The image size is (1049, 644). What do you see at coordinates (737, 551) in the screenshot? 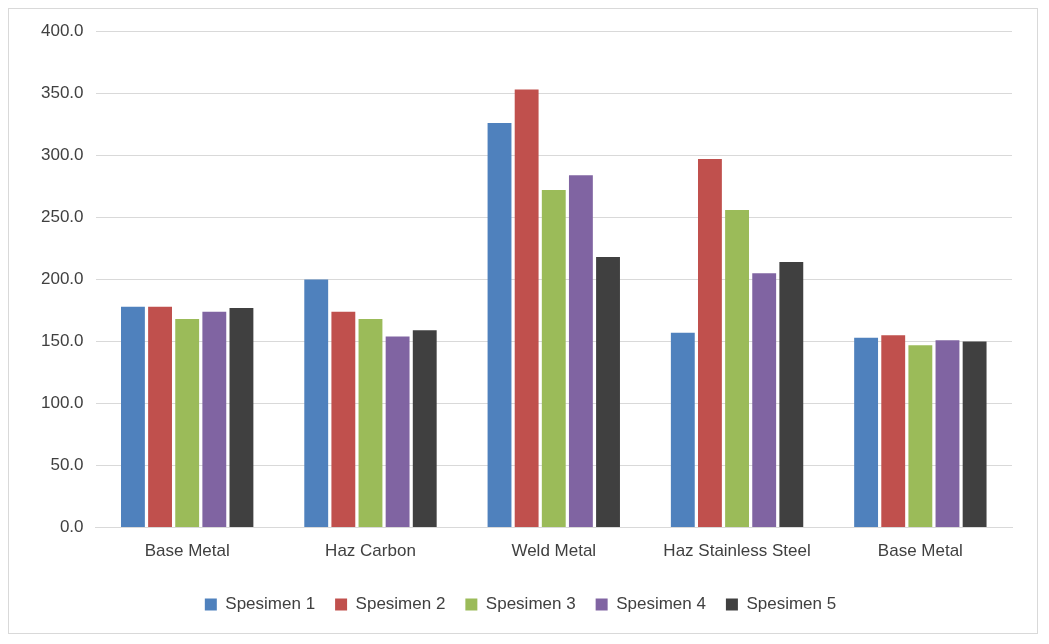
I see `x-tick-label: Haz Stainless Steel` at bounding box center [737, 551].